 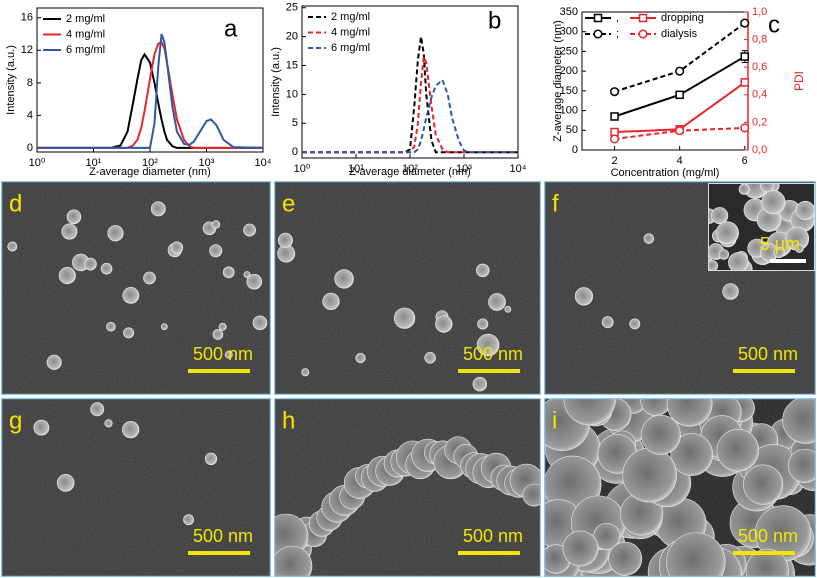 What do you see at coordinates (759, 40) in the screenshot?
I see `y2-tick-label: 0,8` at bounding box center [759, 40].